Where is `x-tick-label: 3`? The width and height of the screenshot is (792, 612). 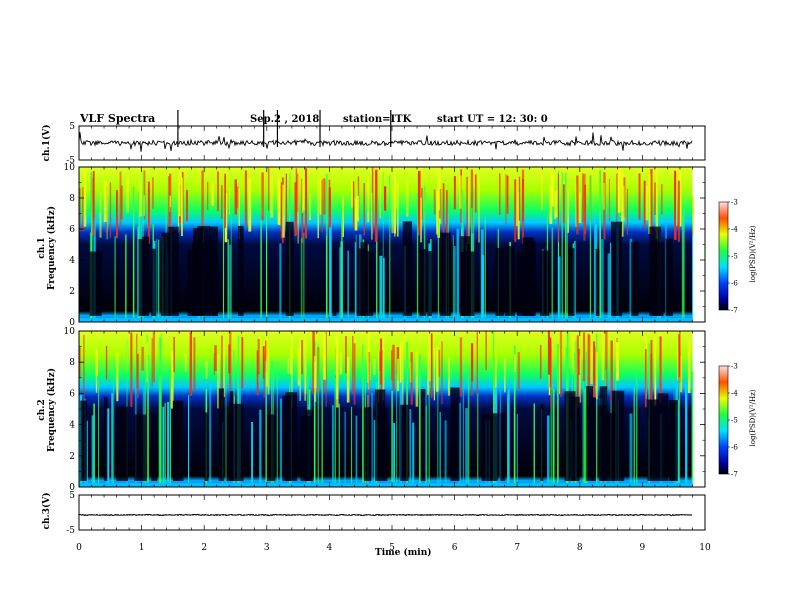
x-tick-label: 3 is located at coordinates (267, 548).